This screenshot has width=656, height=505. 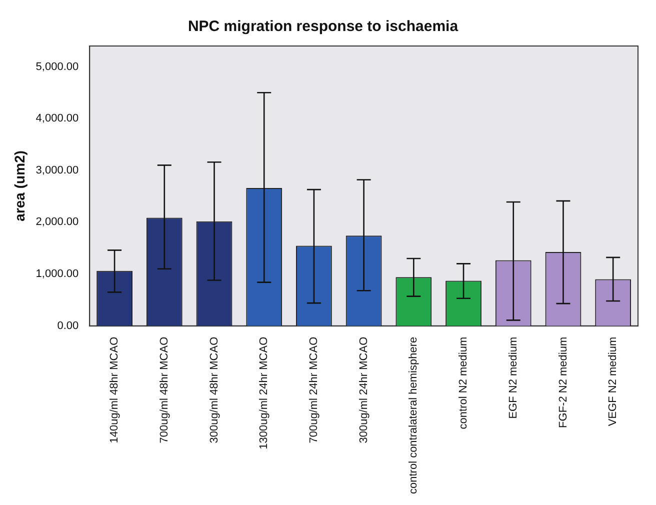 What do you see at coordinates (214, 390) in the screenshot?
I see `x-tick-label: 300ug/ml 48hr MCAO` at bounding box center [214, 390].